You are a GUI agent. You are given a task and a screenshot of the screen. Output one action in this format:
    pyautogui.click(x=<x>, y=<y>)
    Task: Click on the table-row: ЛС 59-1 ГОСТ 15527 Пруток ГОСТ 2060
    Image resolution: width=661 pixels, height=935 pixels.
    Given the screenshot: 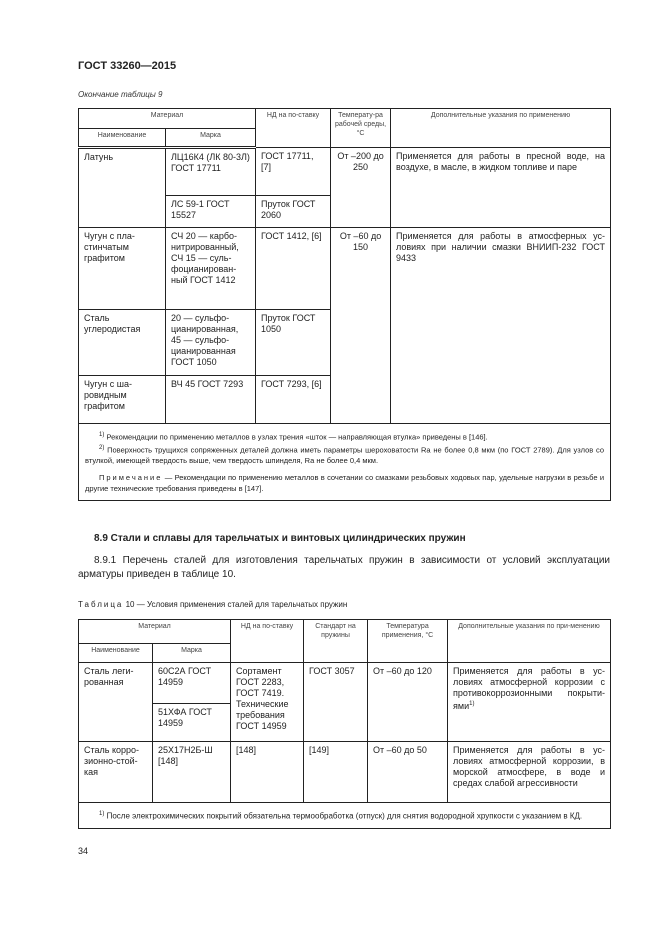 What is the action you would take?
    pyautogui.click(x=345, y=211)
    